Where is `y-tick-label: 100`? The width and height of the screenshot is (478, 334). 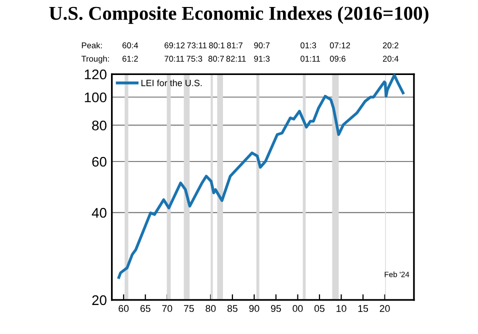
y-tick-label: 100 is located at coordinates (95, 97).